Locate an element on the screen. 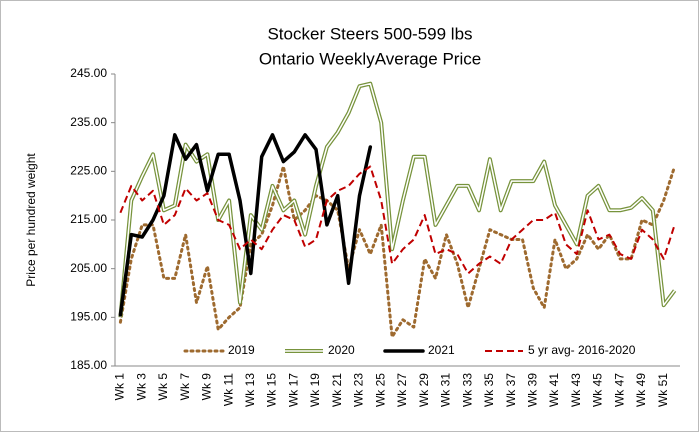 This screenshot has height=432, width=699. x-tick-label: Wk 41 is located at coordinates (554, 390).